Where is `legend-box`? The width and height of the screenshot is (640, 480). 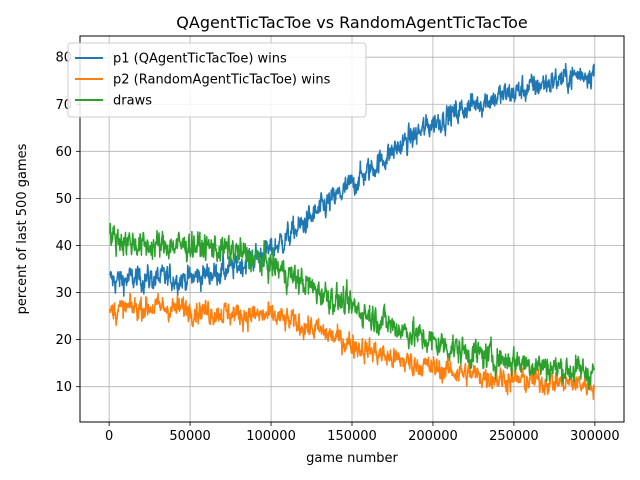 legend-box is located at coordinates (217, 80).